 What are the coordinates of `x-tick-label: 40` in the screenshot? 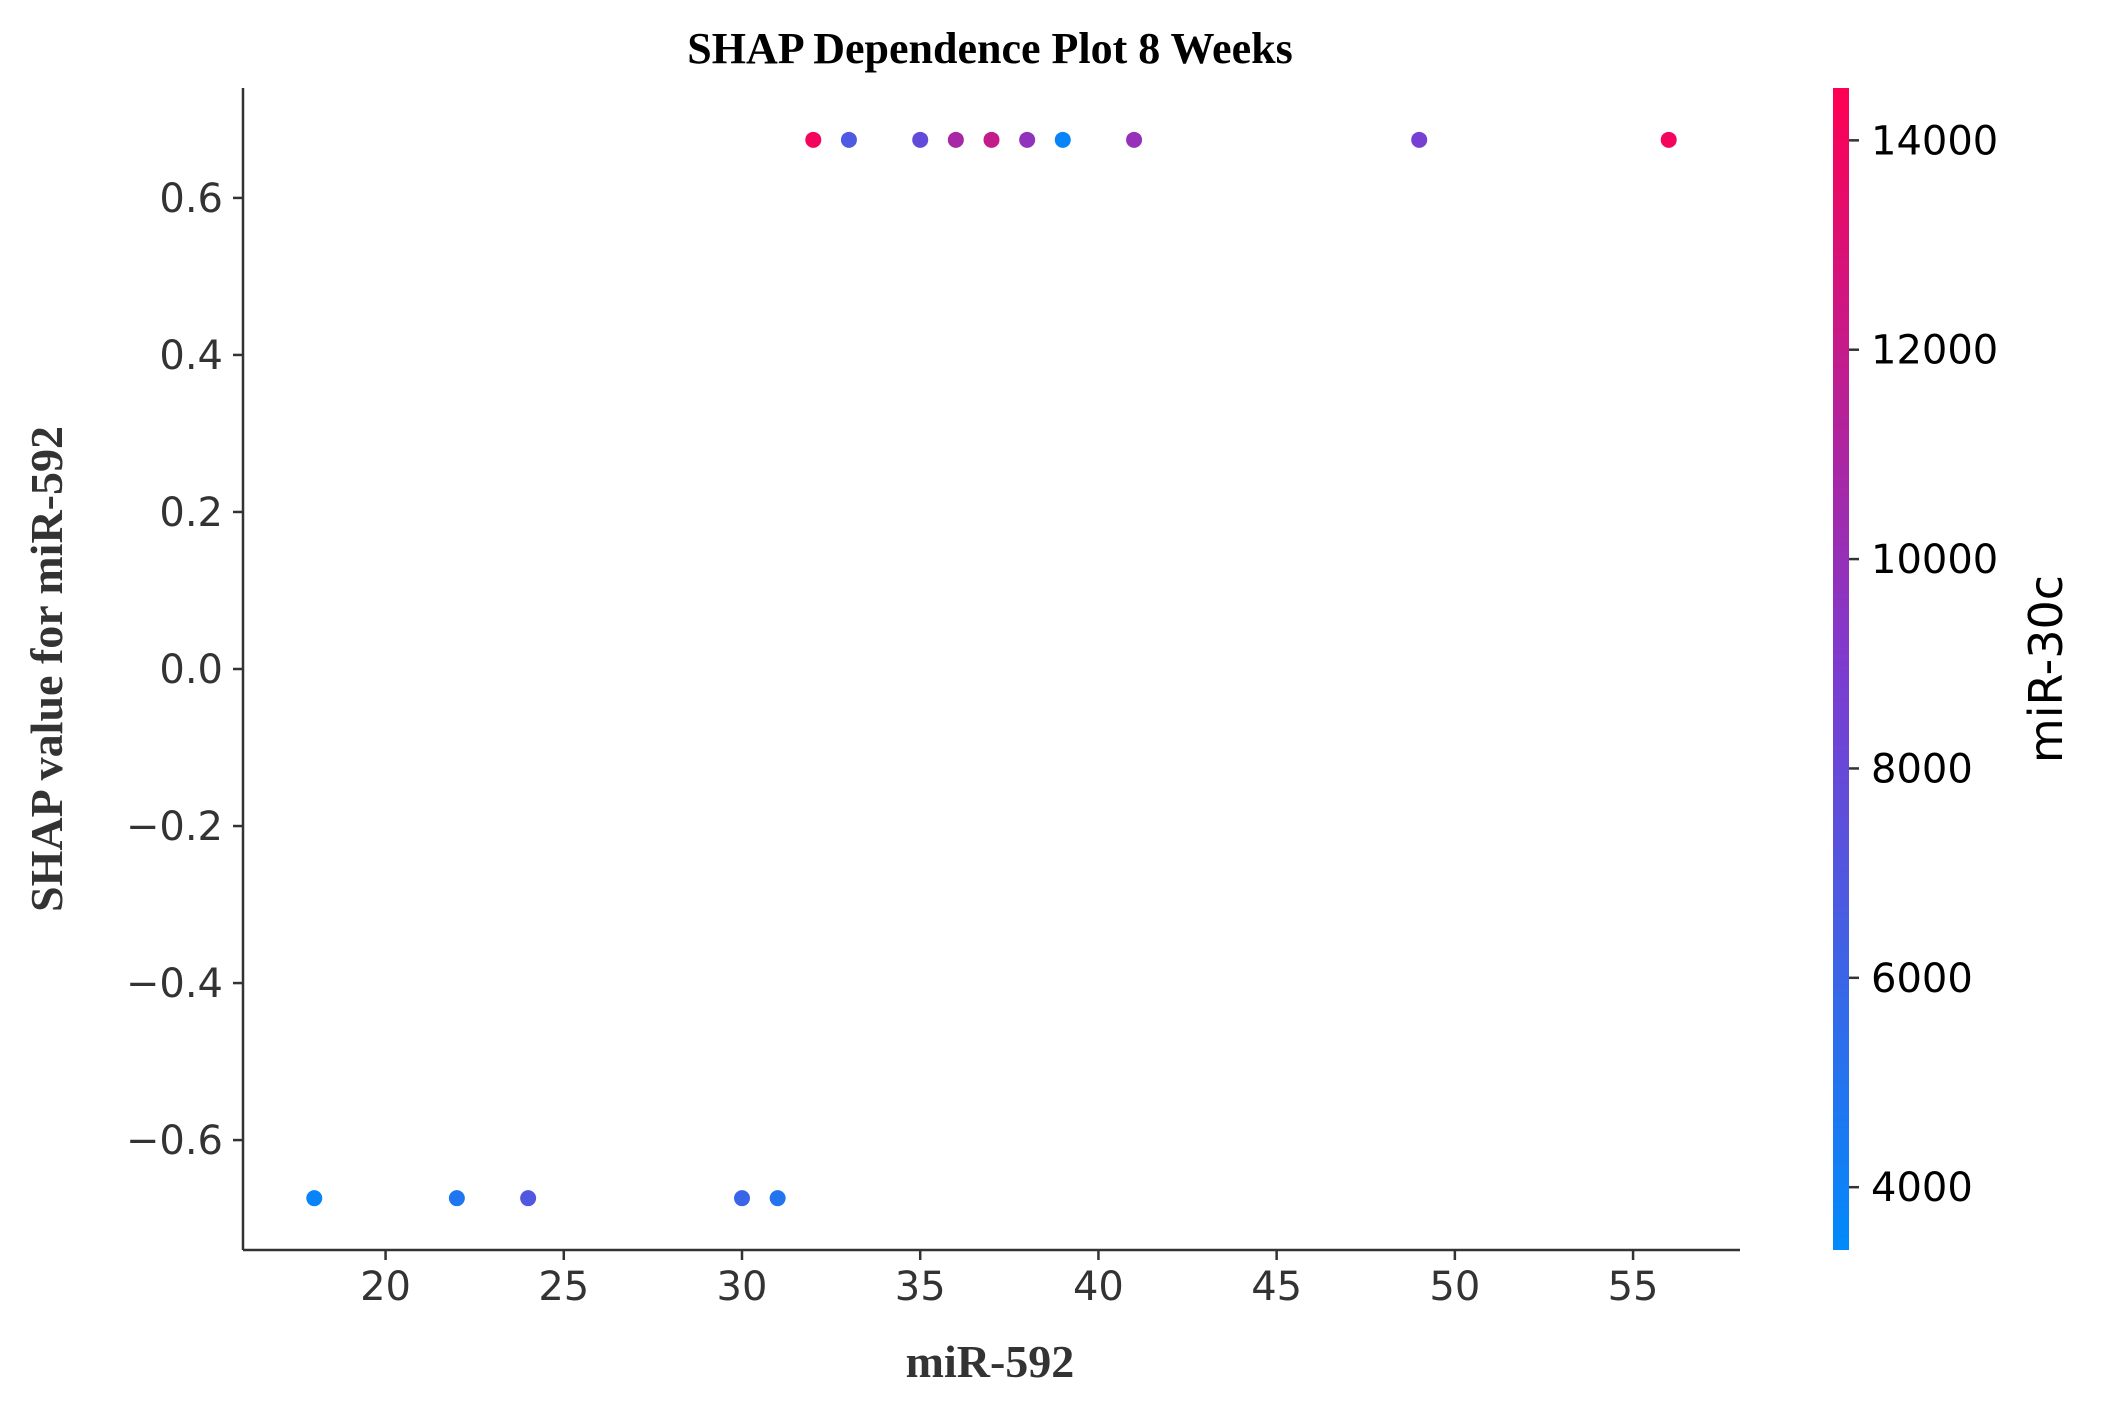 It's located at (1098, 1287).